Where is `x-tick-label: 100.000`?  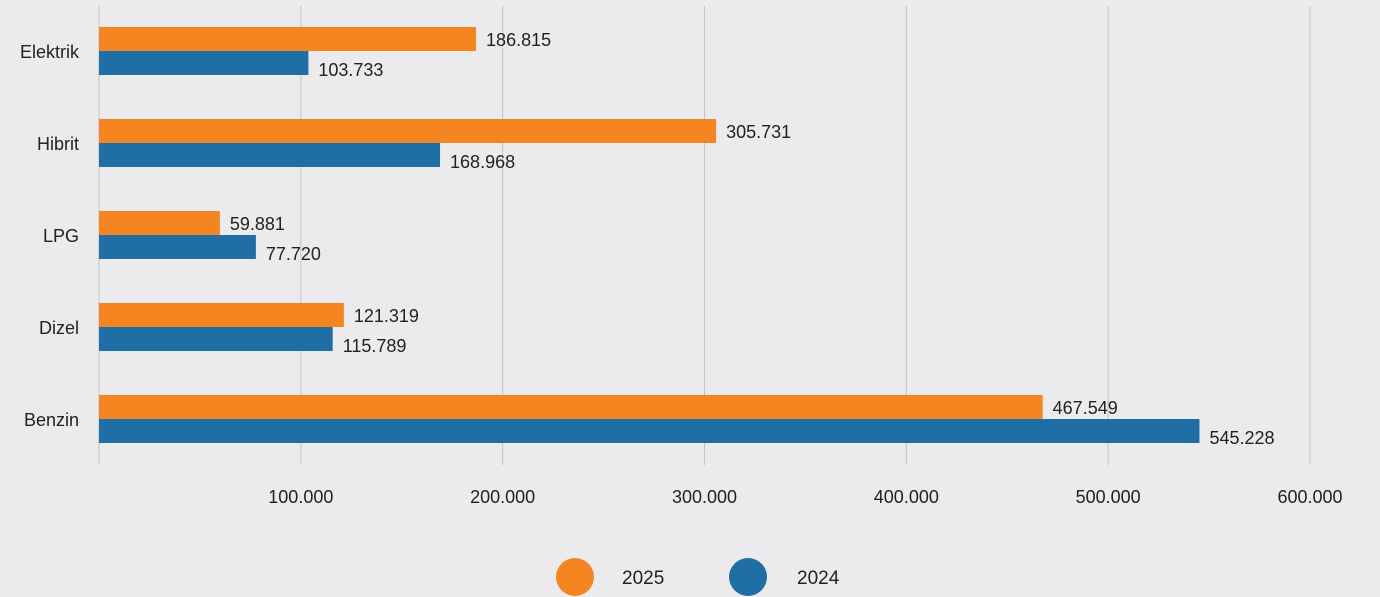
x-tick-label: 100.000 is located at coordinates (300, 497).